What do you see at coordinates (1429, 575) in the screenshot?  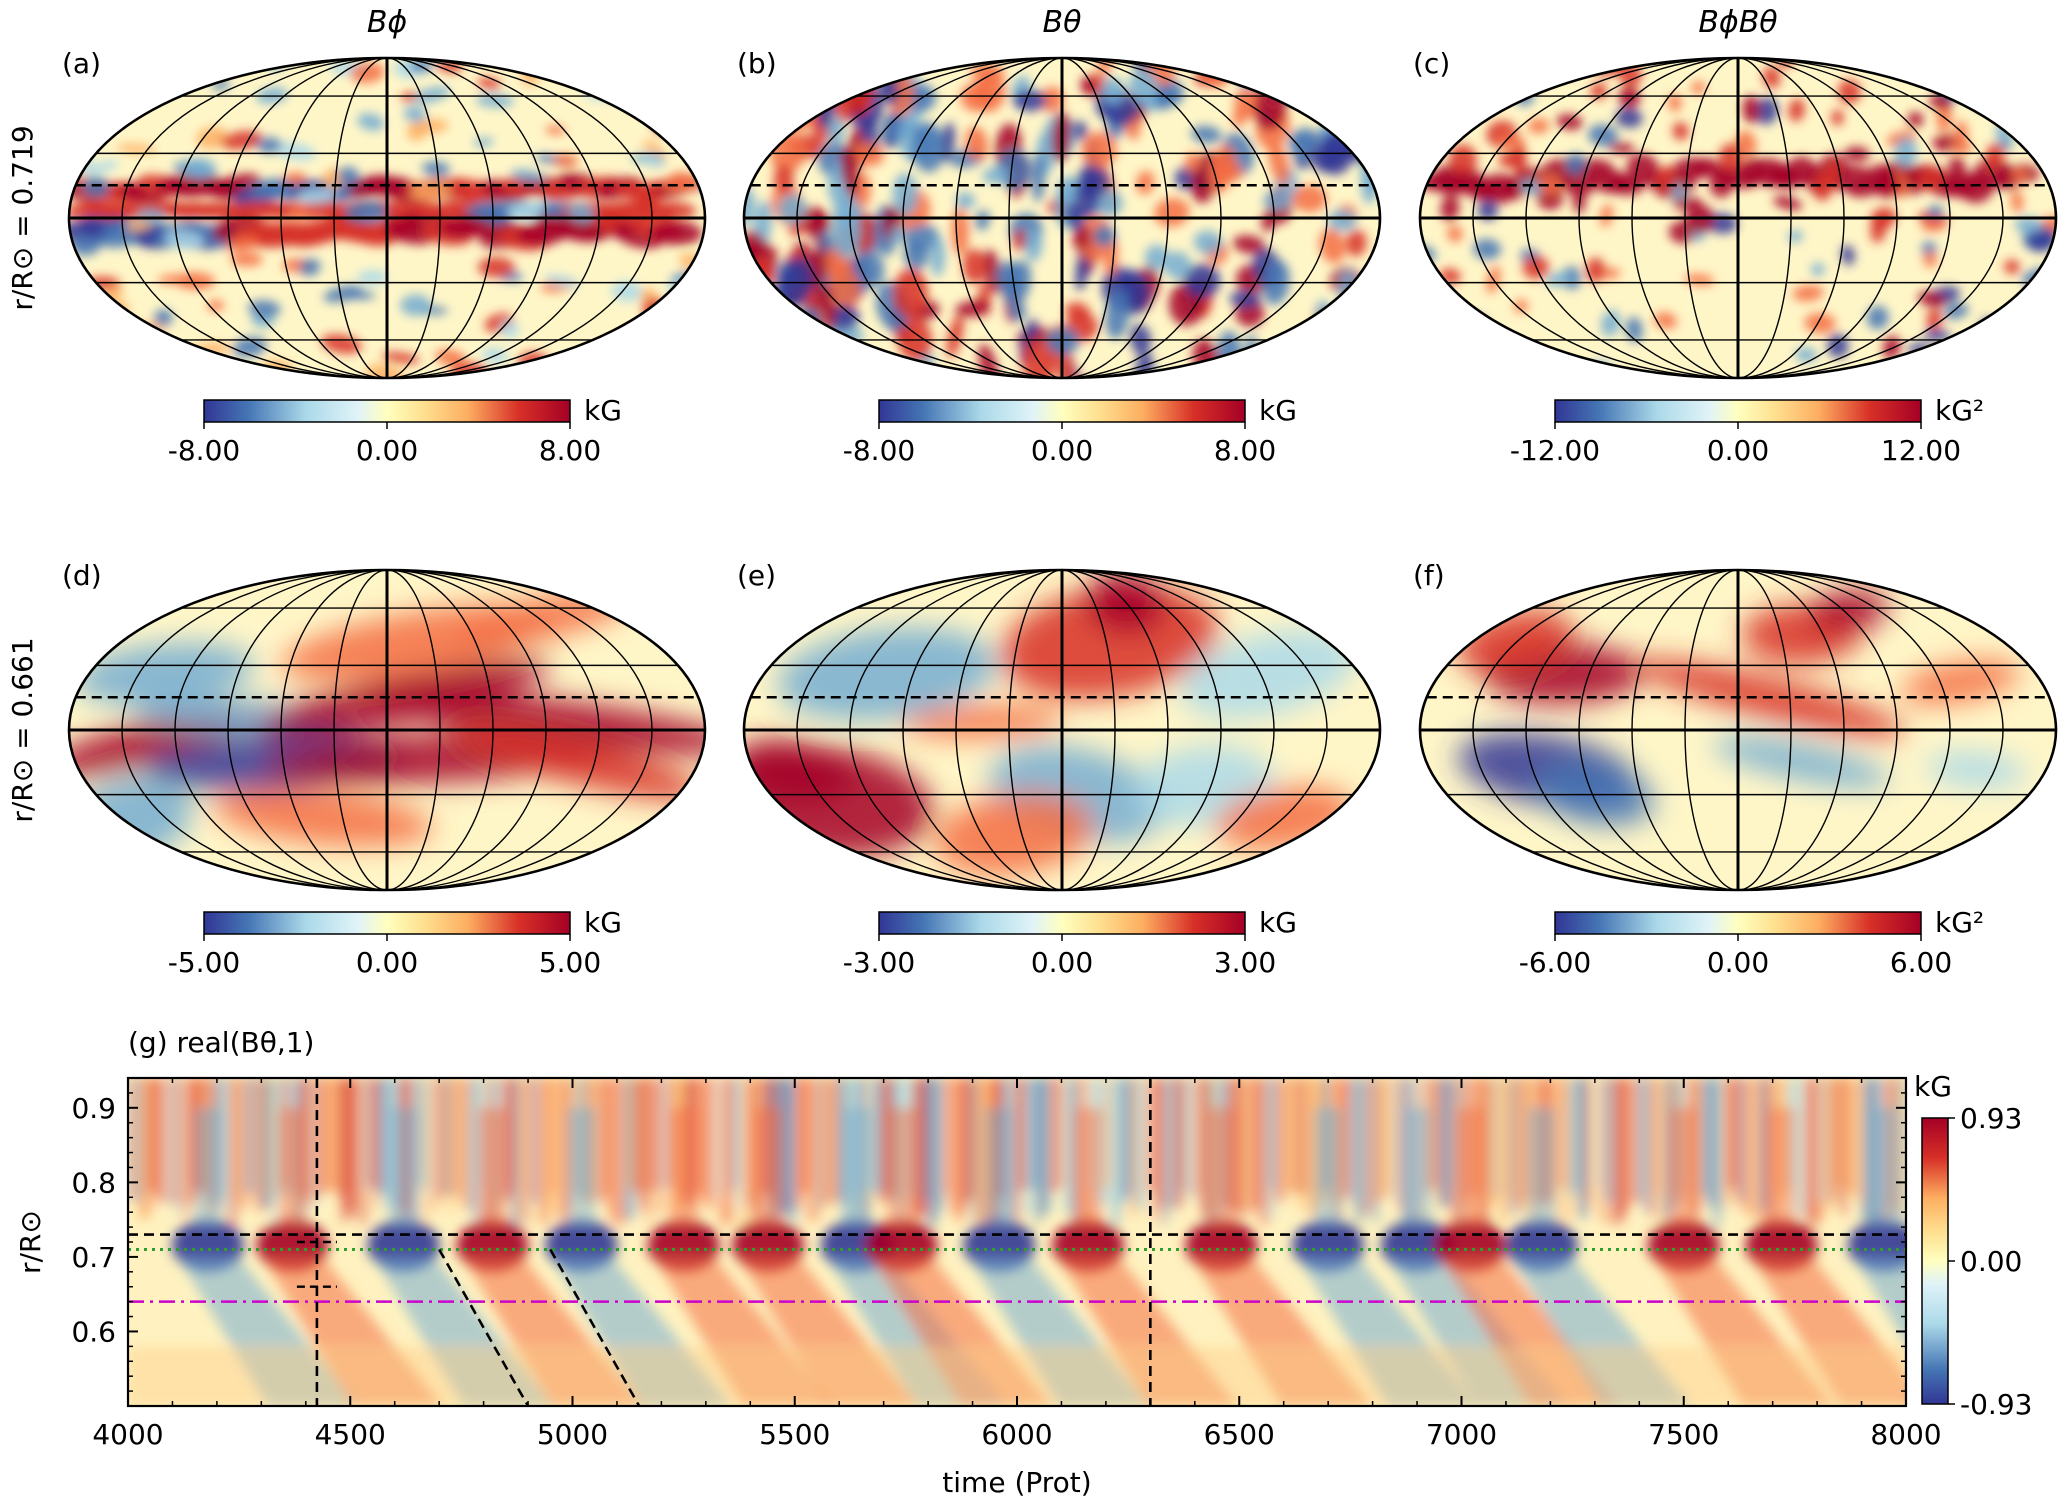 I see `panel-label: (f)` at bounding box center [1429, 575].